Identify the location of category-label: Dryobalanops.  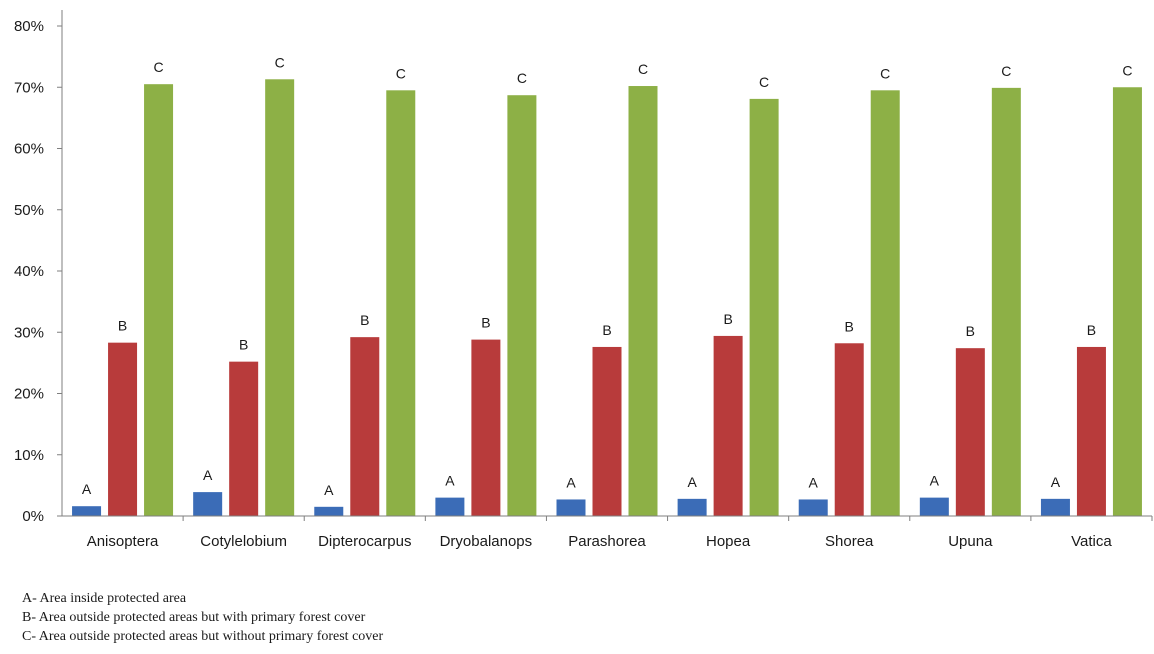
(486, 541).